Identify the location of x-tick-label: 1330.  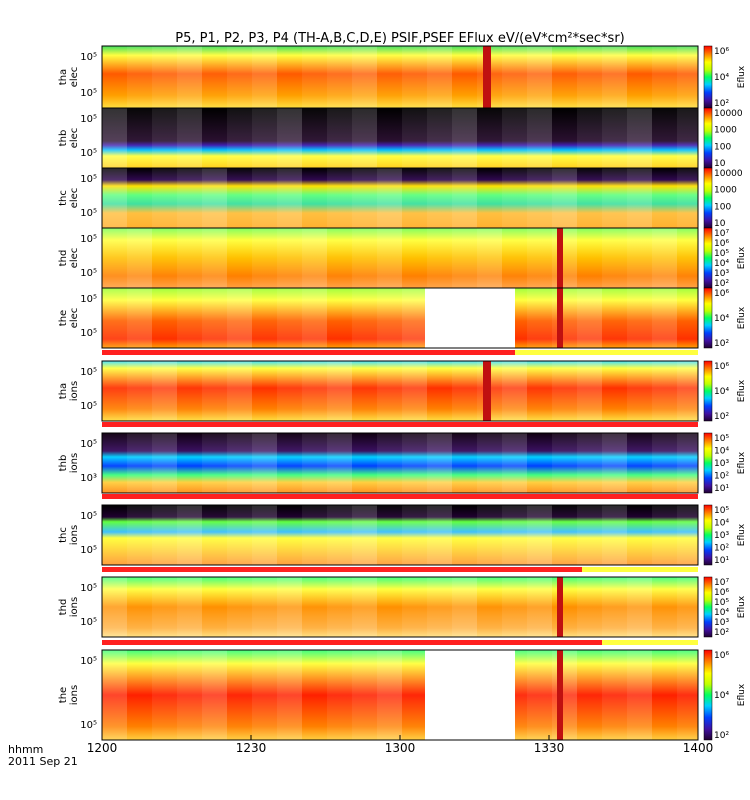
(549, 748).